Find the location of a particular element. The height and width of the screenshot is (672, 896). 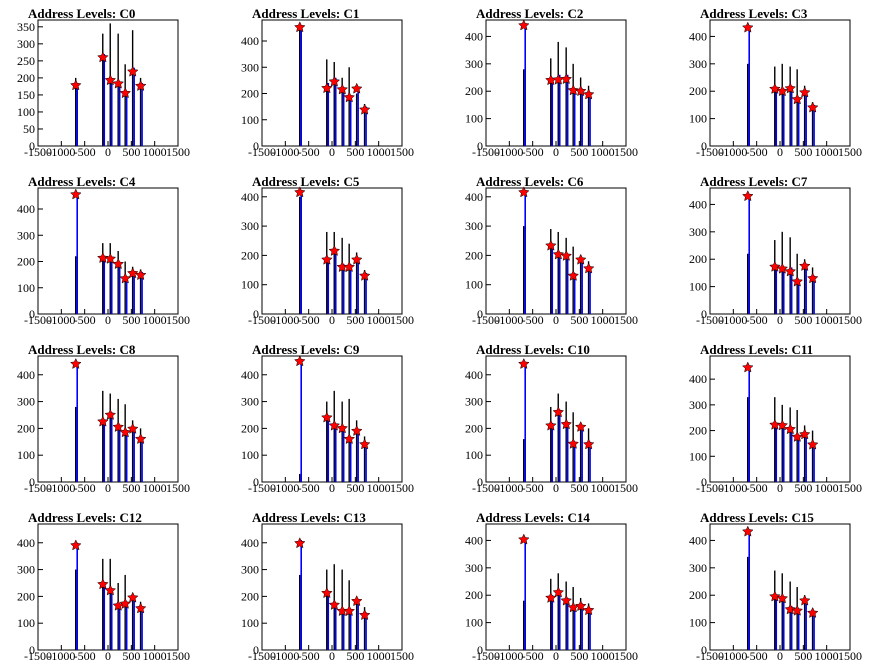

plot-frame is located at coordinates (780, 83).